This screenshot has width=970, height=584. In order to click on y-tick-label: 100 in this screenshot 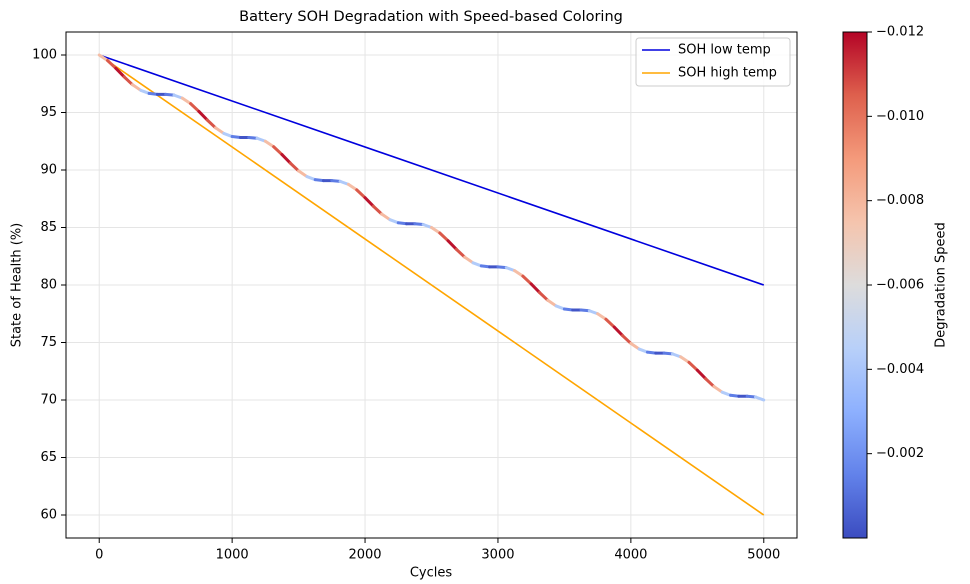, I will do `click(44, 55)`.